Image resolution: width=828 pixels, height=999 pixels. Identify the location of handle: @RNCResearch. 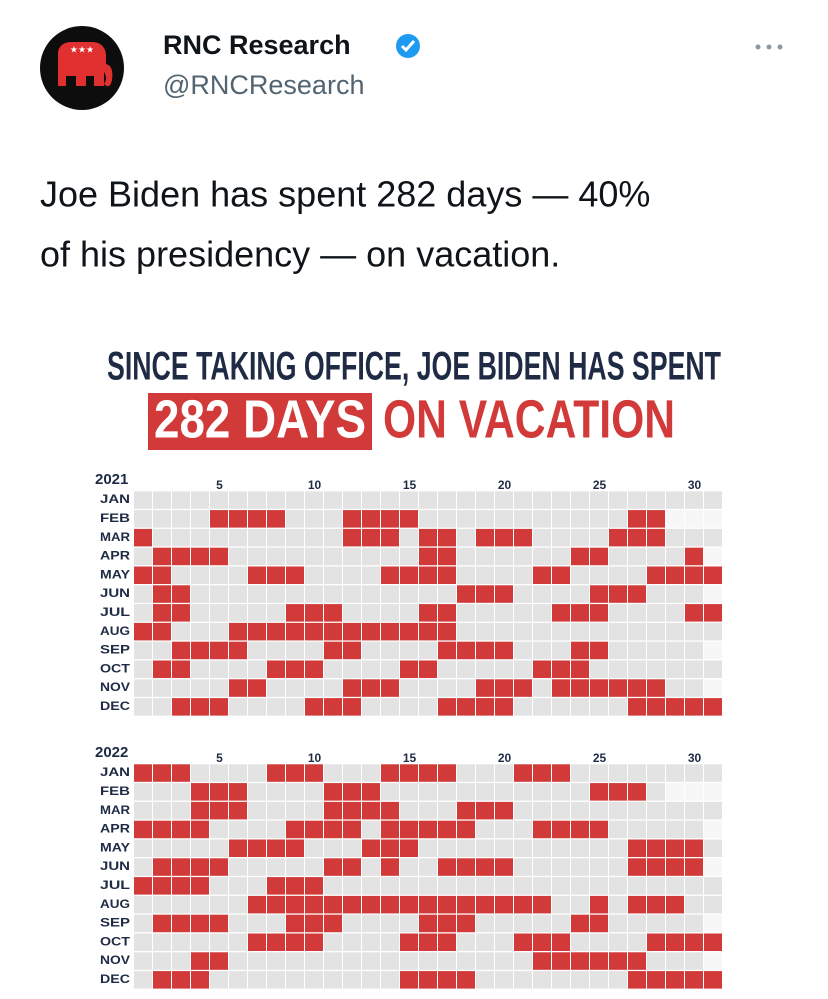
(263, 85).